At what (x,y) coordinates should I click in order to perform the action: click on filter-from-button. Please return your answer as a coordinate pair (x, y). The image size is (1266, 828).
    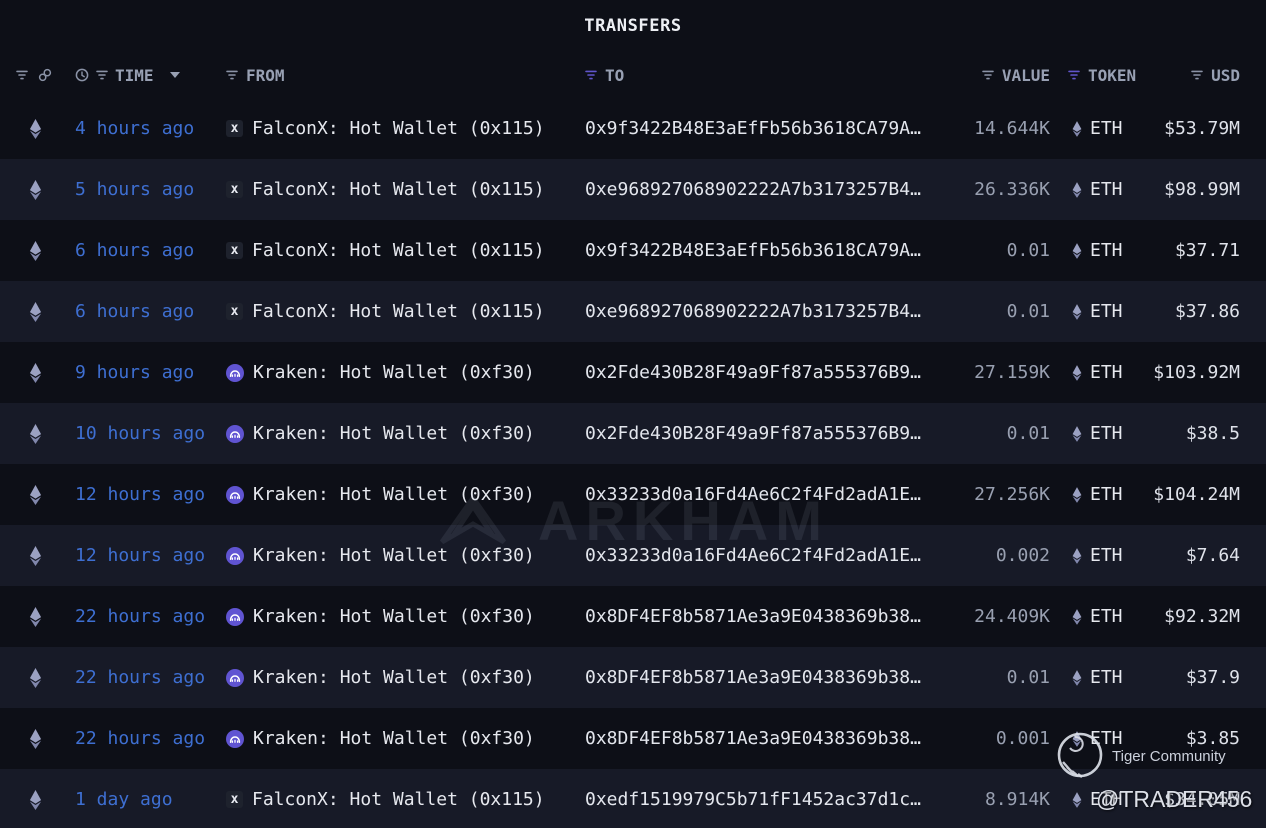
    Looking at the image, I should click on (232, 75).